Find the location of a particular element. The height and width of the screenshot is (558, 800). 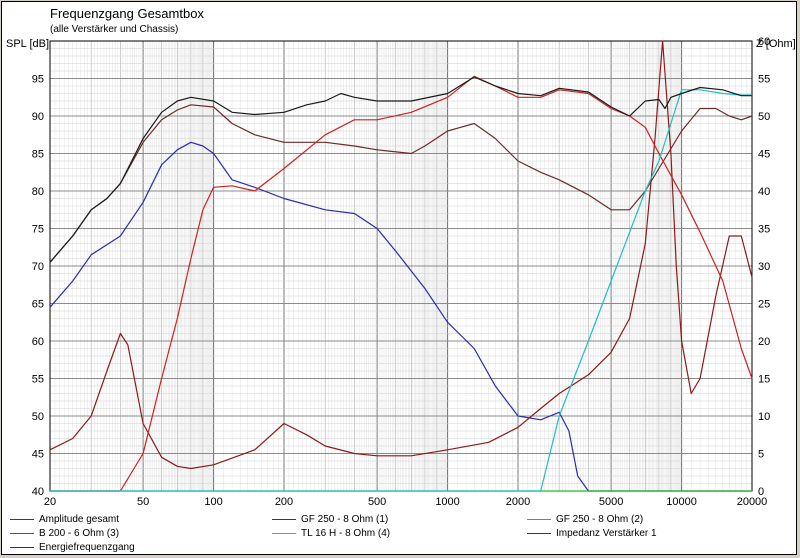

y-tick-label-right: 35 is located at coordinates (764, 230).